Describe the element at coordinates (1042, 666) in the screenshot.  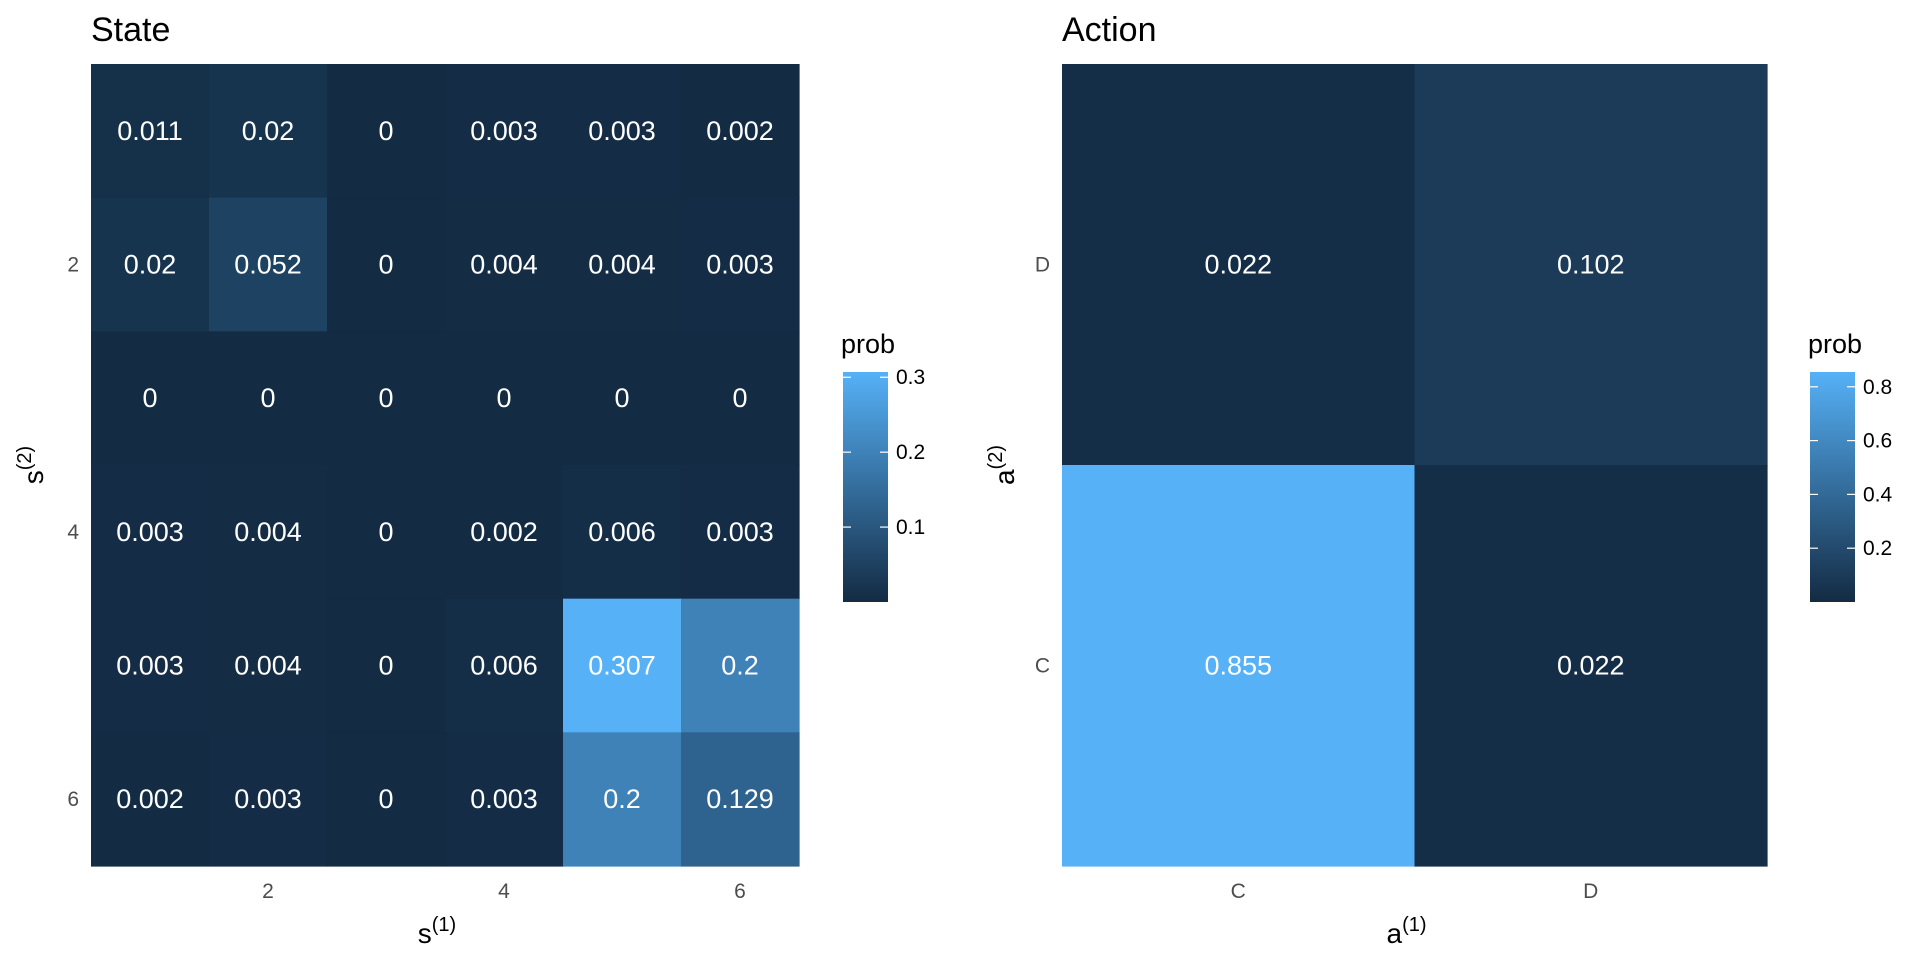
I see `y-tick-label: C` at that location.